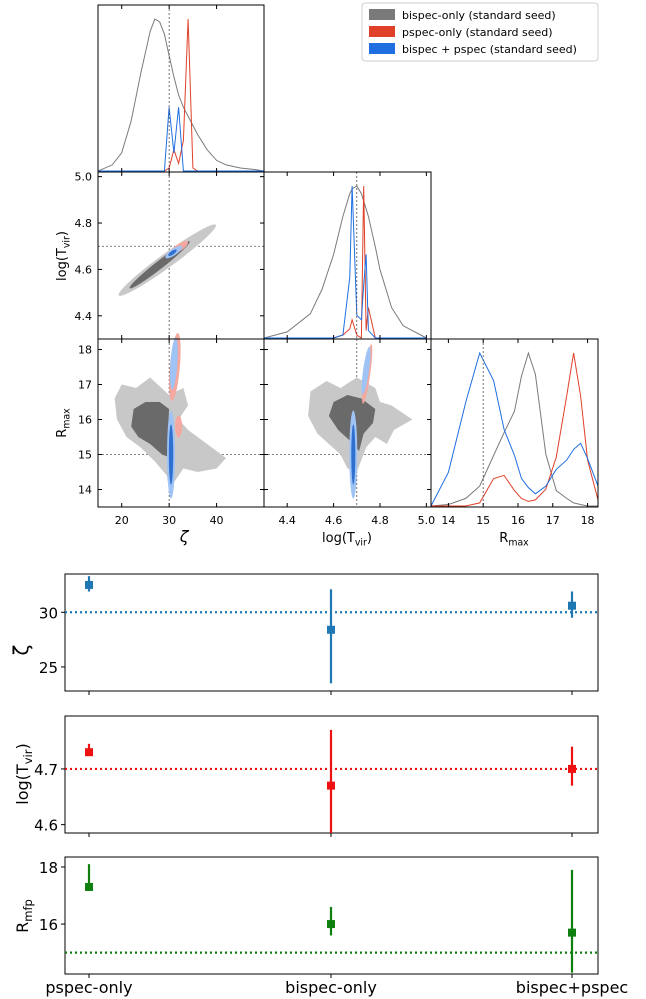  Describe the element at coordinates (62, 264) in the screenshot. I see `y-axis-label-logTvir-main: log(T` at that location.